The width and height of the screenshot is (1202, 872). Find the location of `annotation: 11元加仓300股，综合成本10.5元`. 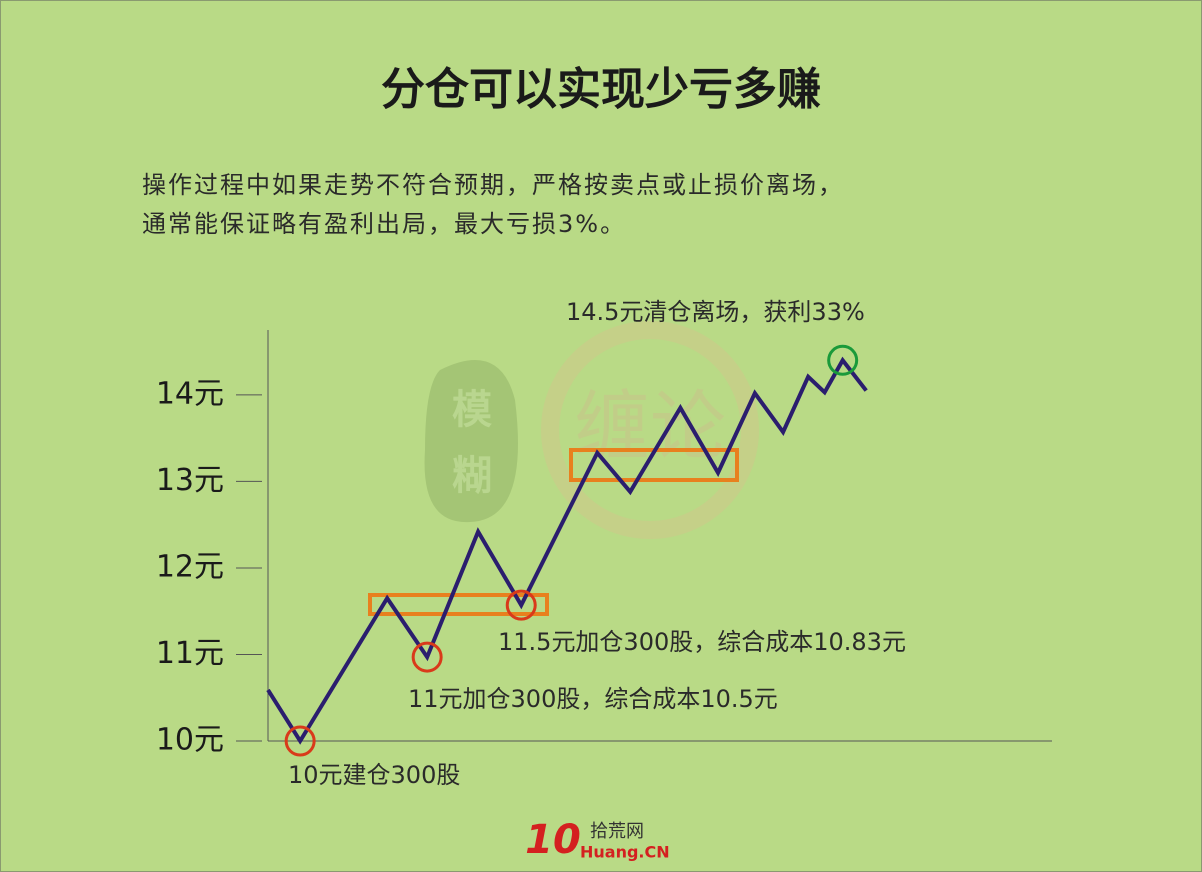

annotation: 11元加仓300股，综合成本10.5元 is located at coordinates (593, 699).